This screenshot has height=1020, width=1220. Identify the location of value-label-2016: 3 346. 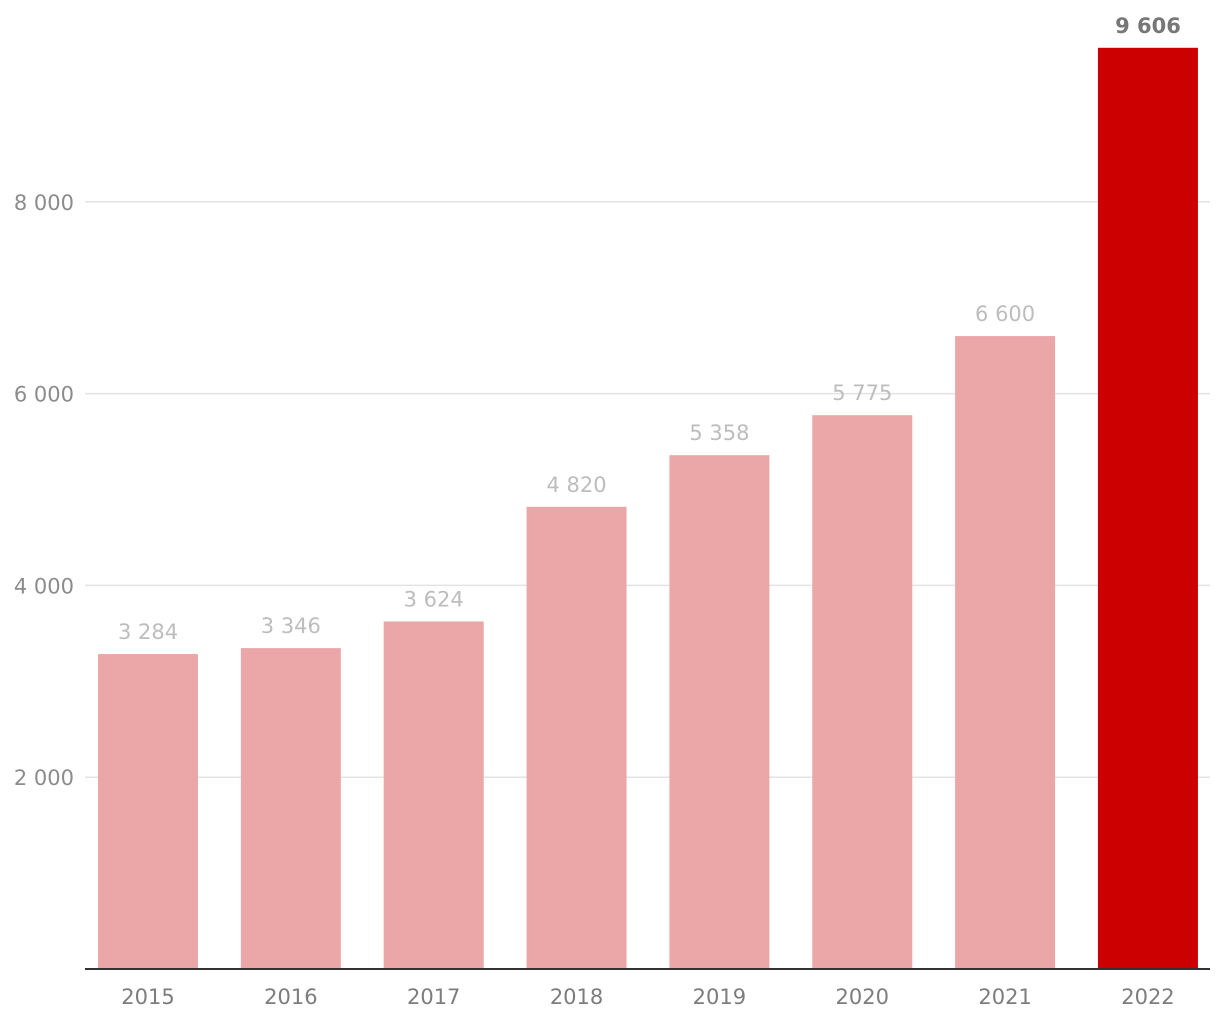
(291, 626).